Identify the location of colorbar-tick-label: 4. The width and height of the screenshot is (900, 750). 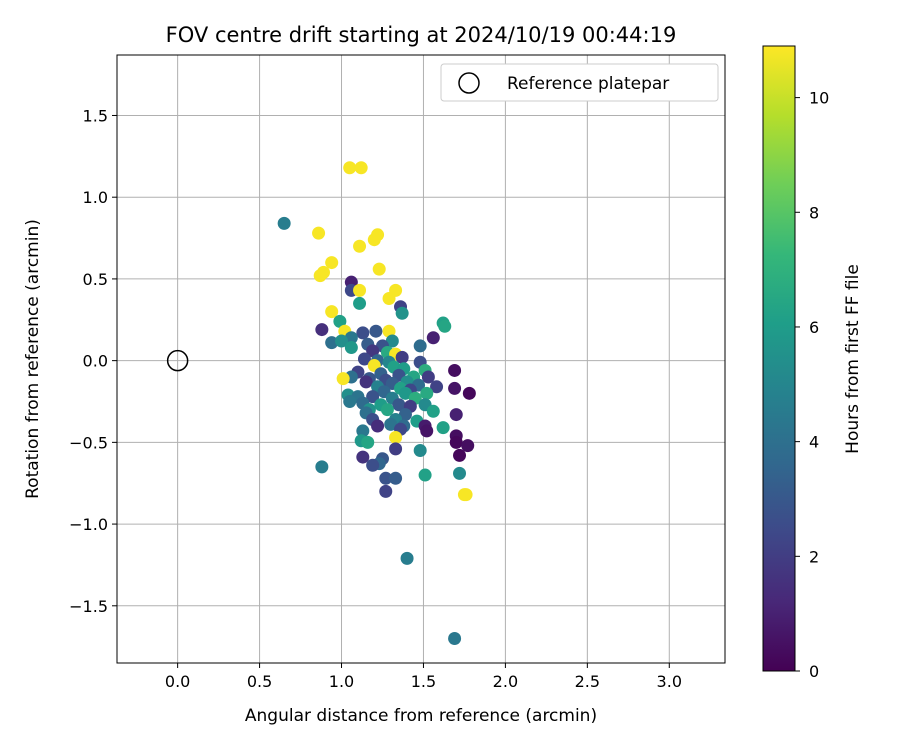
(814, 442).